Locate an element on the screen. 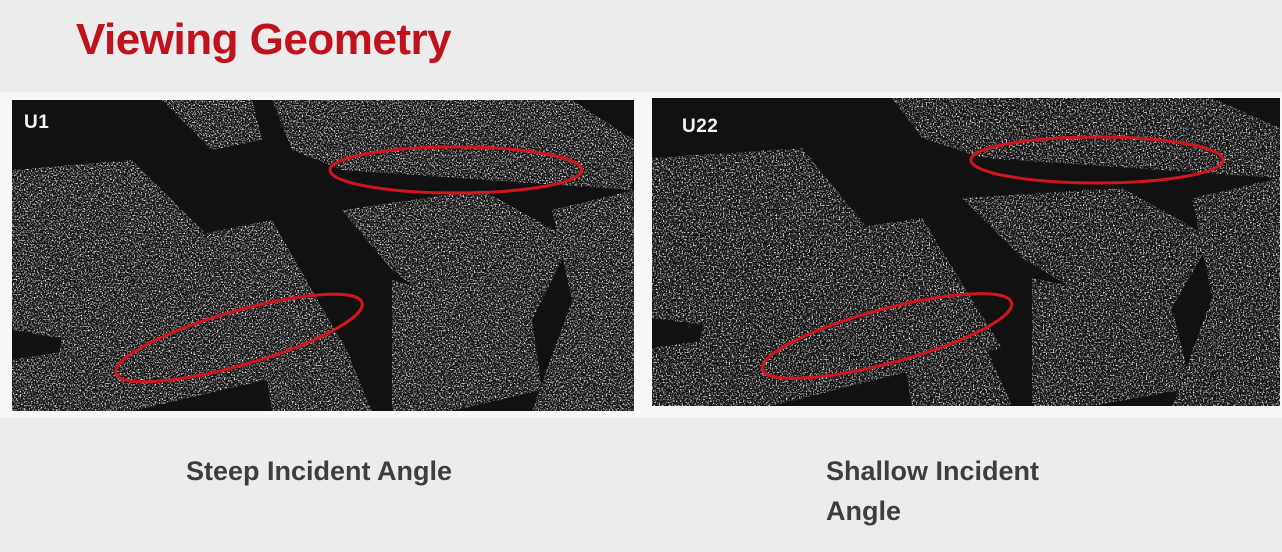 Image resolution: width=1282 pixels, height=552 pixels. panel-label-u22: U22 is located at coordinates (700, 126).